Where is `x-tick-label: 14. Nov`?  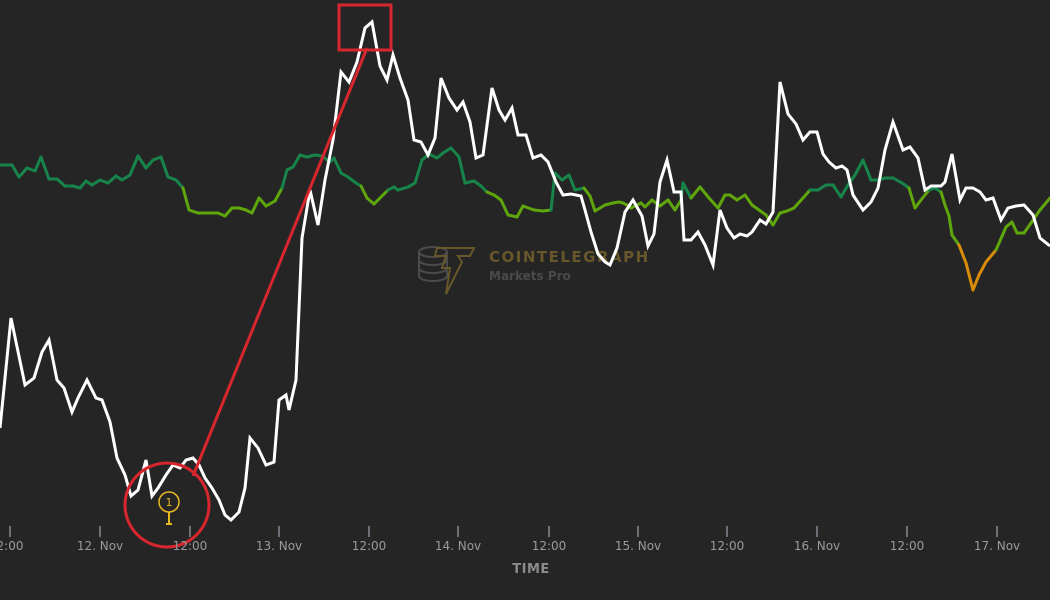
x-tick-label: 14. Nov is located at coordinates (458, 546).